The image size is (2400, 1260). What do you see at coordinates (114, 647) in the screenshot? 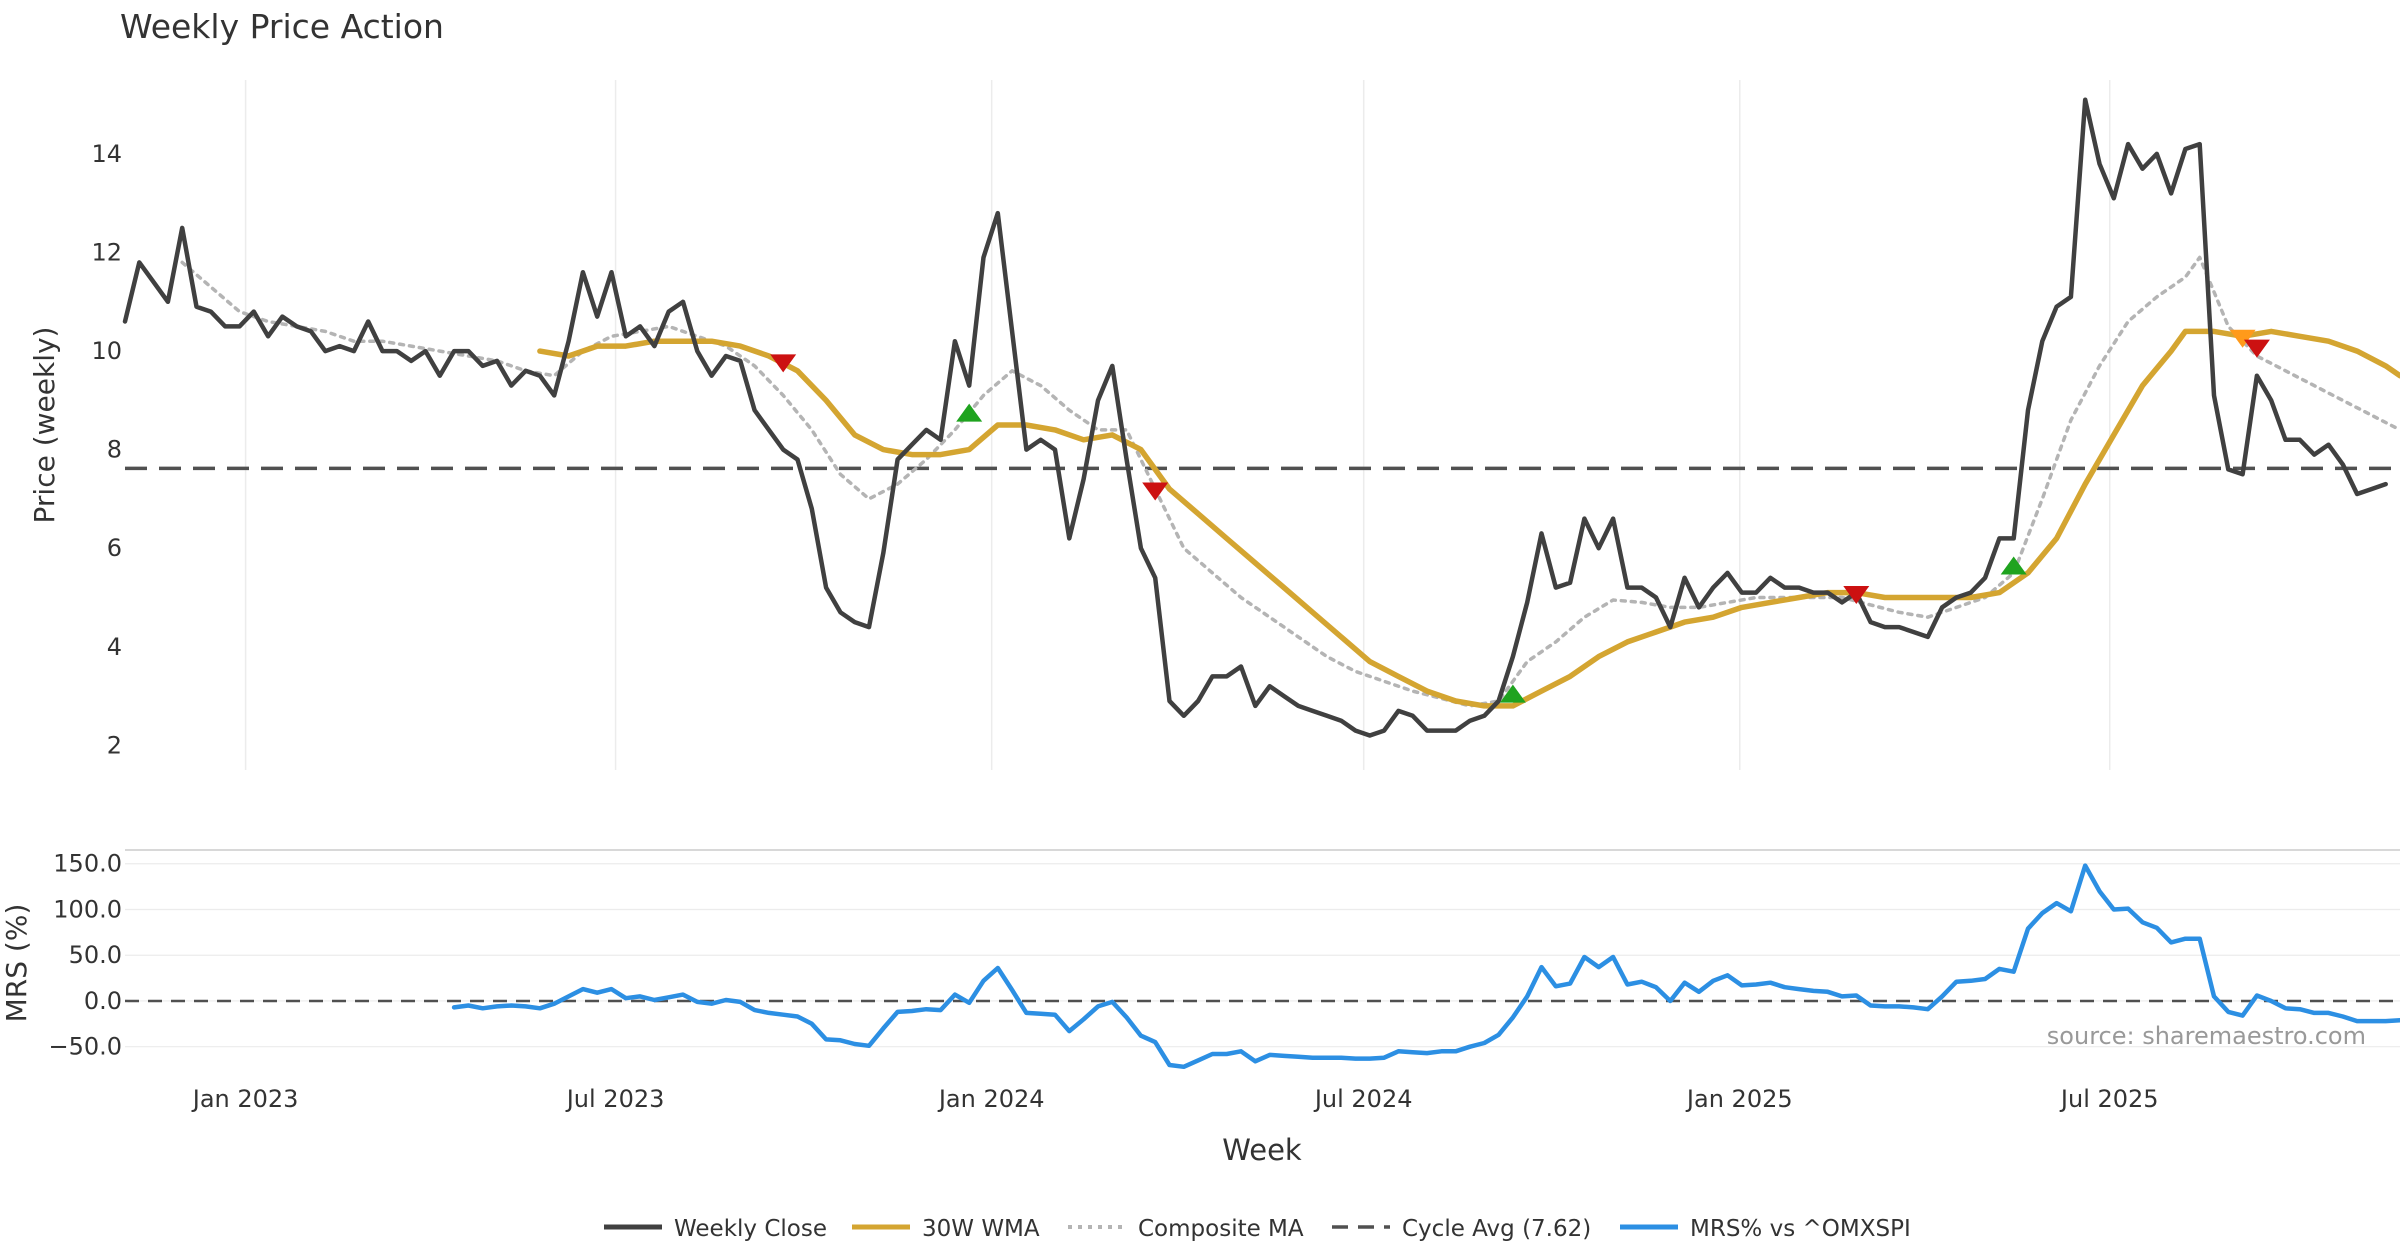
I see `price-y-tick-label: 4` at bounding box center [114, 647].